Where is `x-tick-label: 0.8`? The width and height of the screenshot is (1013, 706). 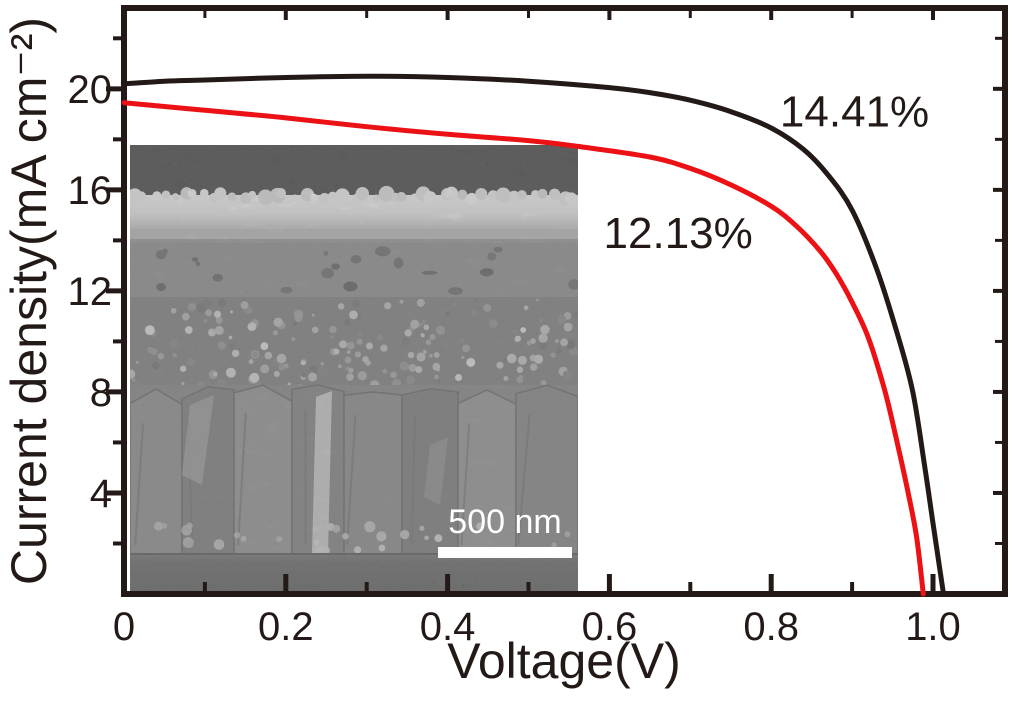
x-tick-label: 0.8 is located at coordinates (771, 627).